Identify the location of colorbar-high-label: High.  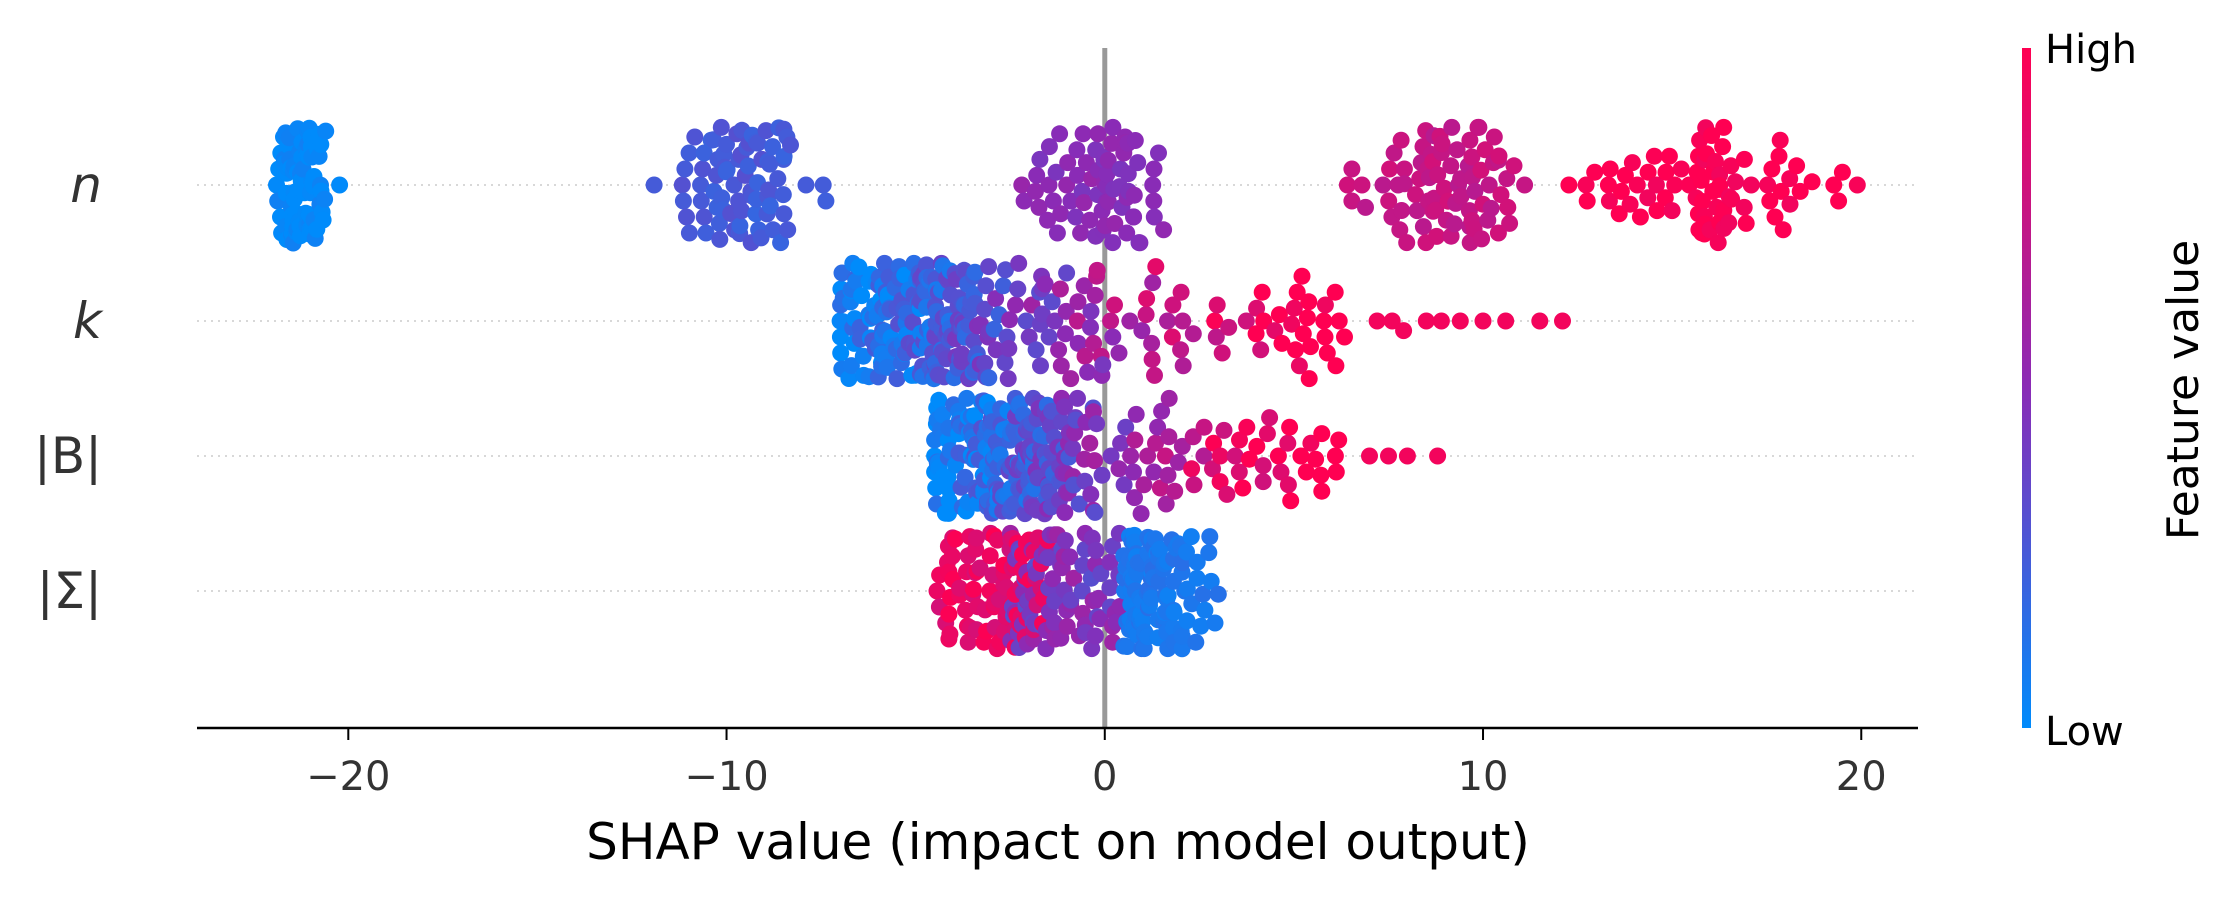
(2091, 50).